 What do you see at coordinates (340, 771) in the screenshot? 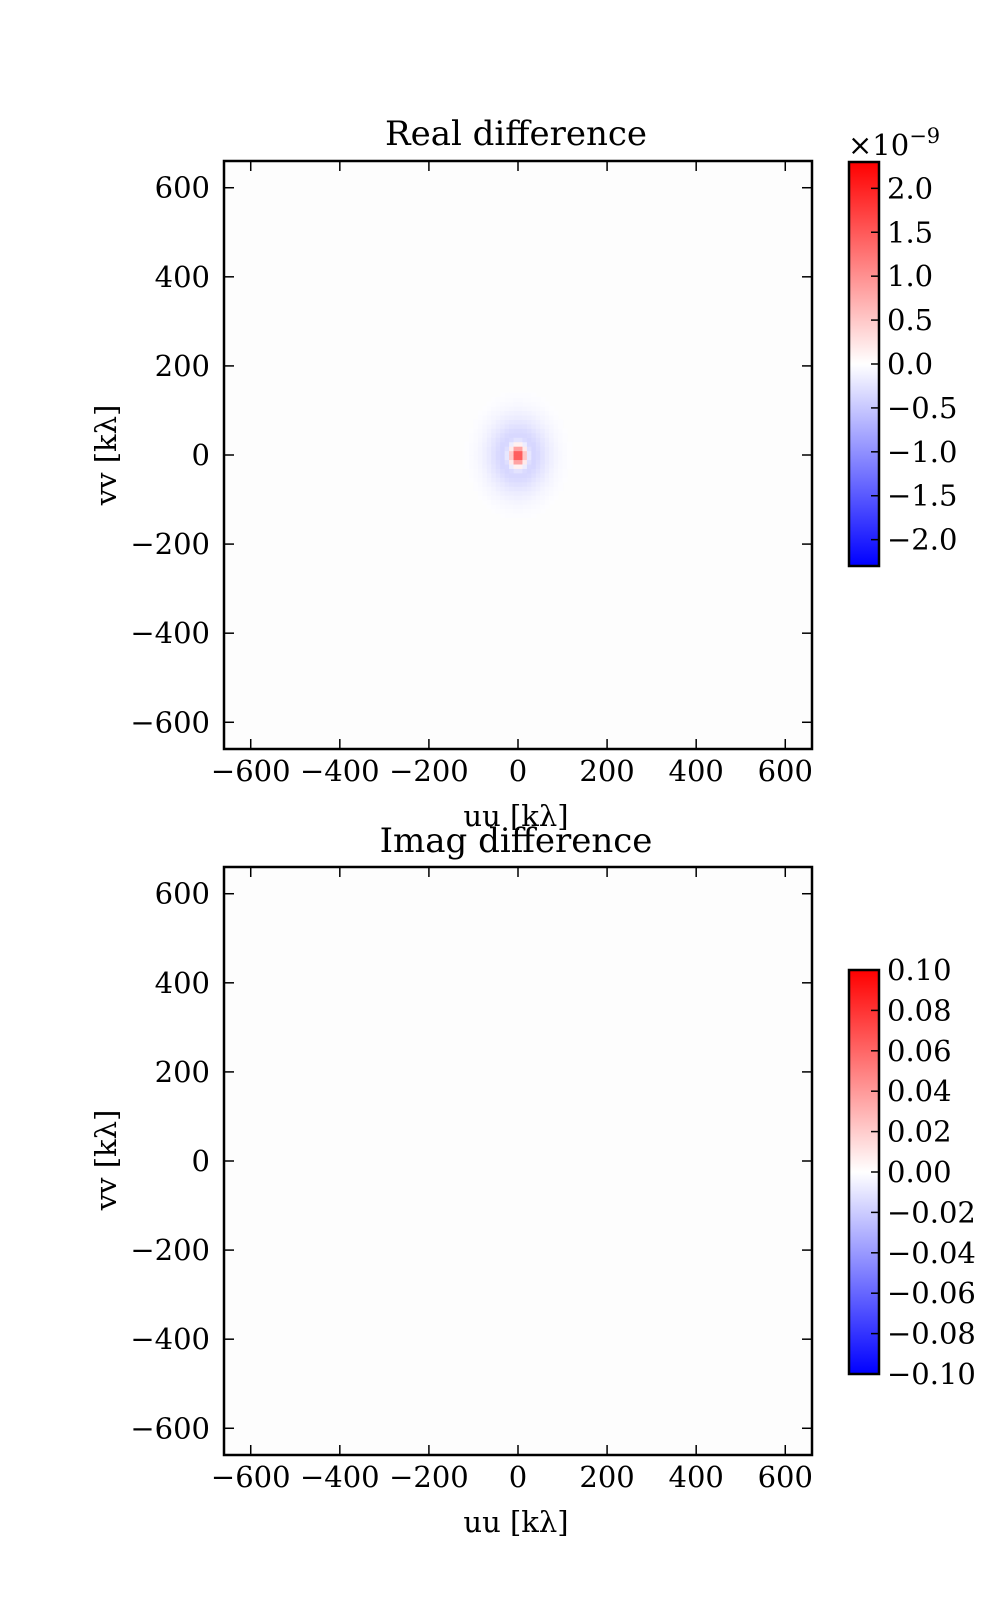
I see `x-tick-label: −400` at bounding box center [340, 771].